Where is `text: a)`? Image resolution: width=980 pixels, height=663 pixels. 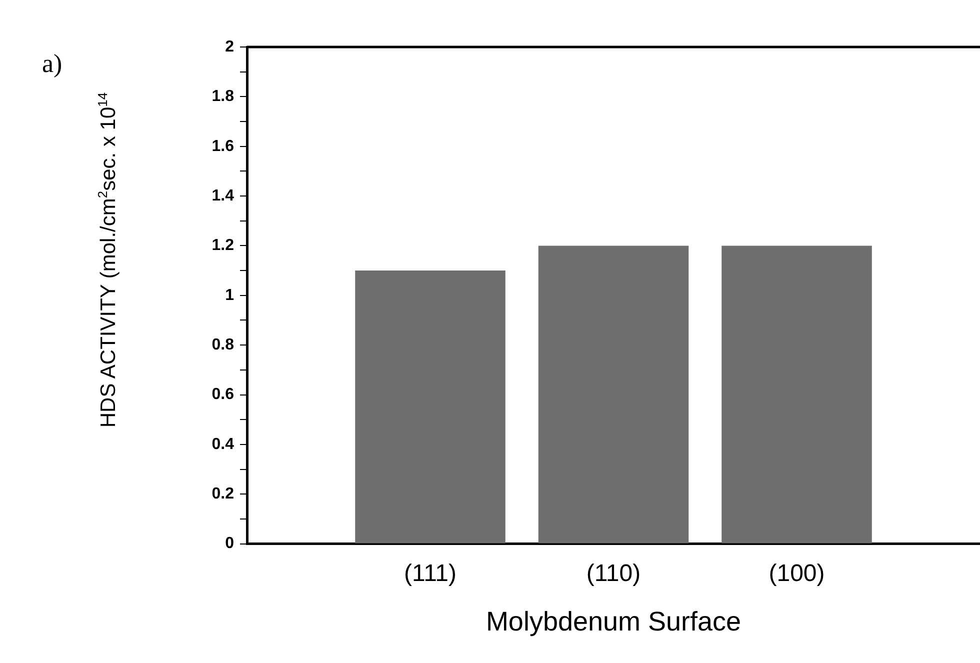
text: a) is located at coordinates (52, 63).